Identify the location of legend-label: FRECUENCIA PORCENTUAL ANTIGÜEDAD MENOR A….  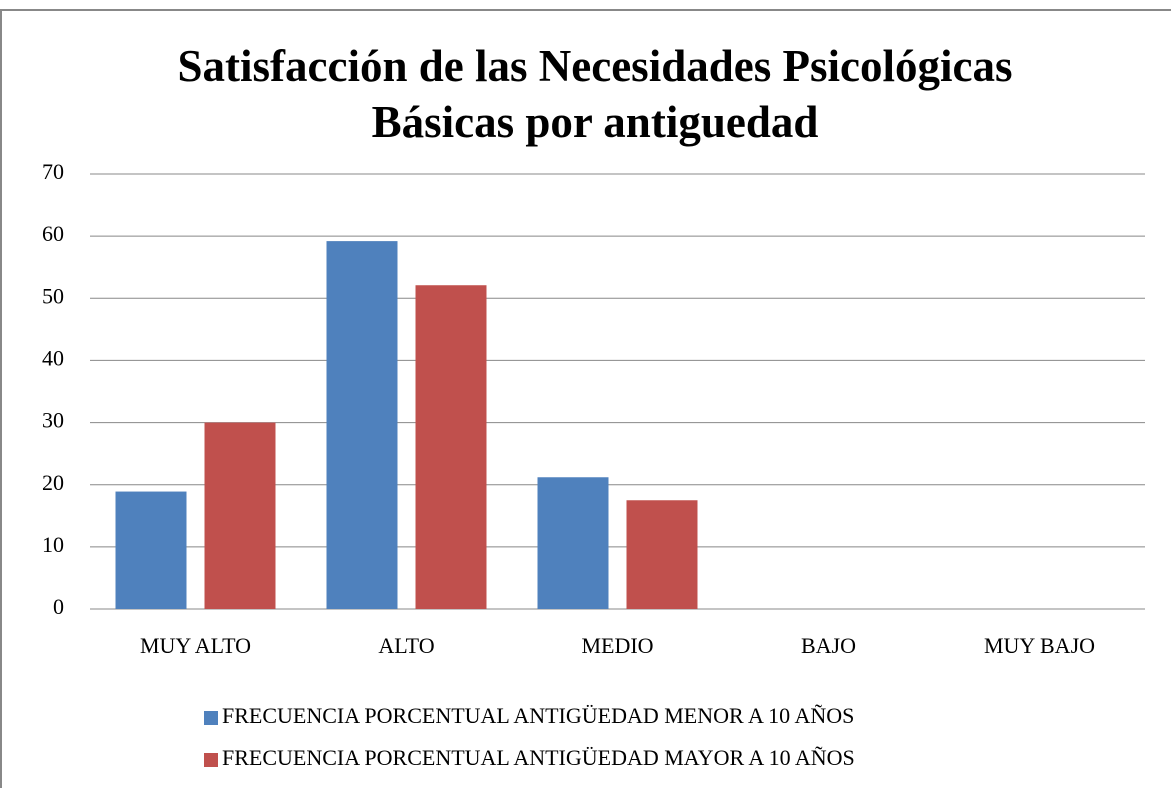
(538, 715).